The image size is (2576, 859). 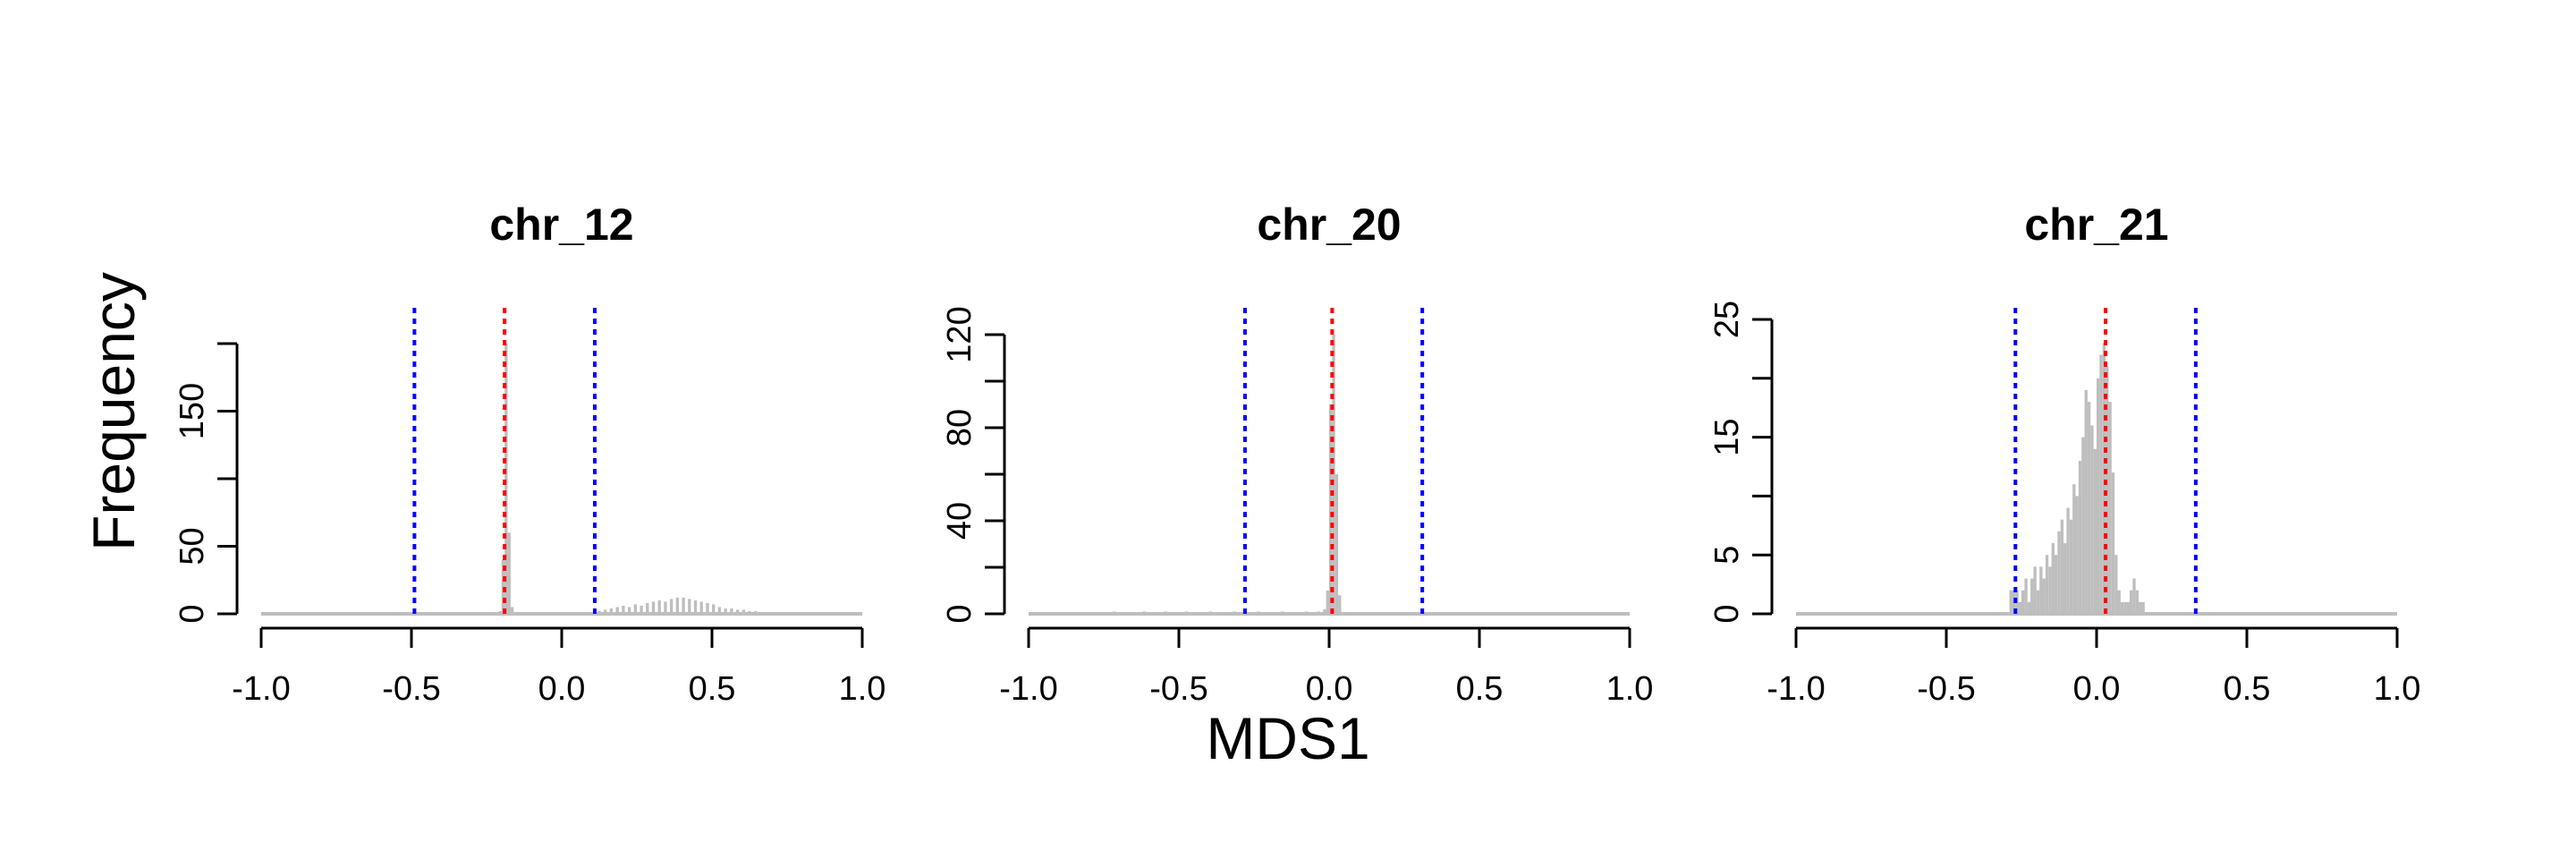 I want to click on y-tick-label: 15, so click(x=1727, y=436).